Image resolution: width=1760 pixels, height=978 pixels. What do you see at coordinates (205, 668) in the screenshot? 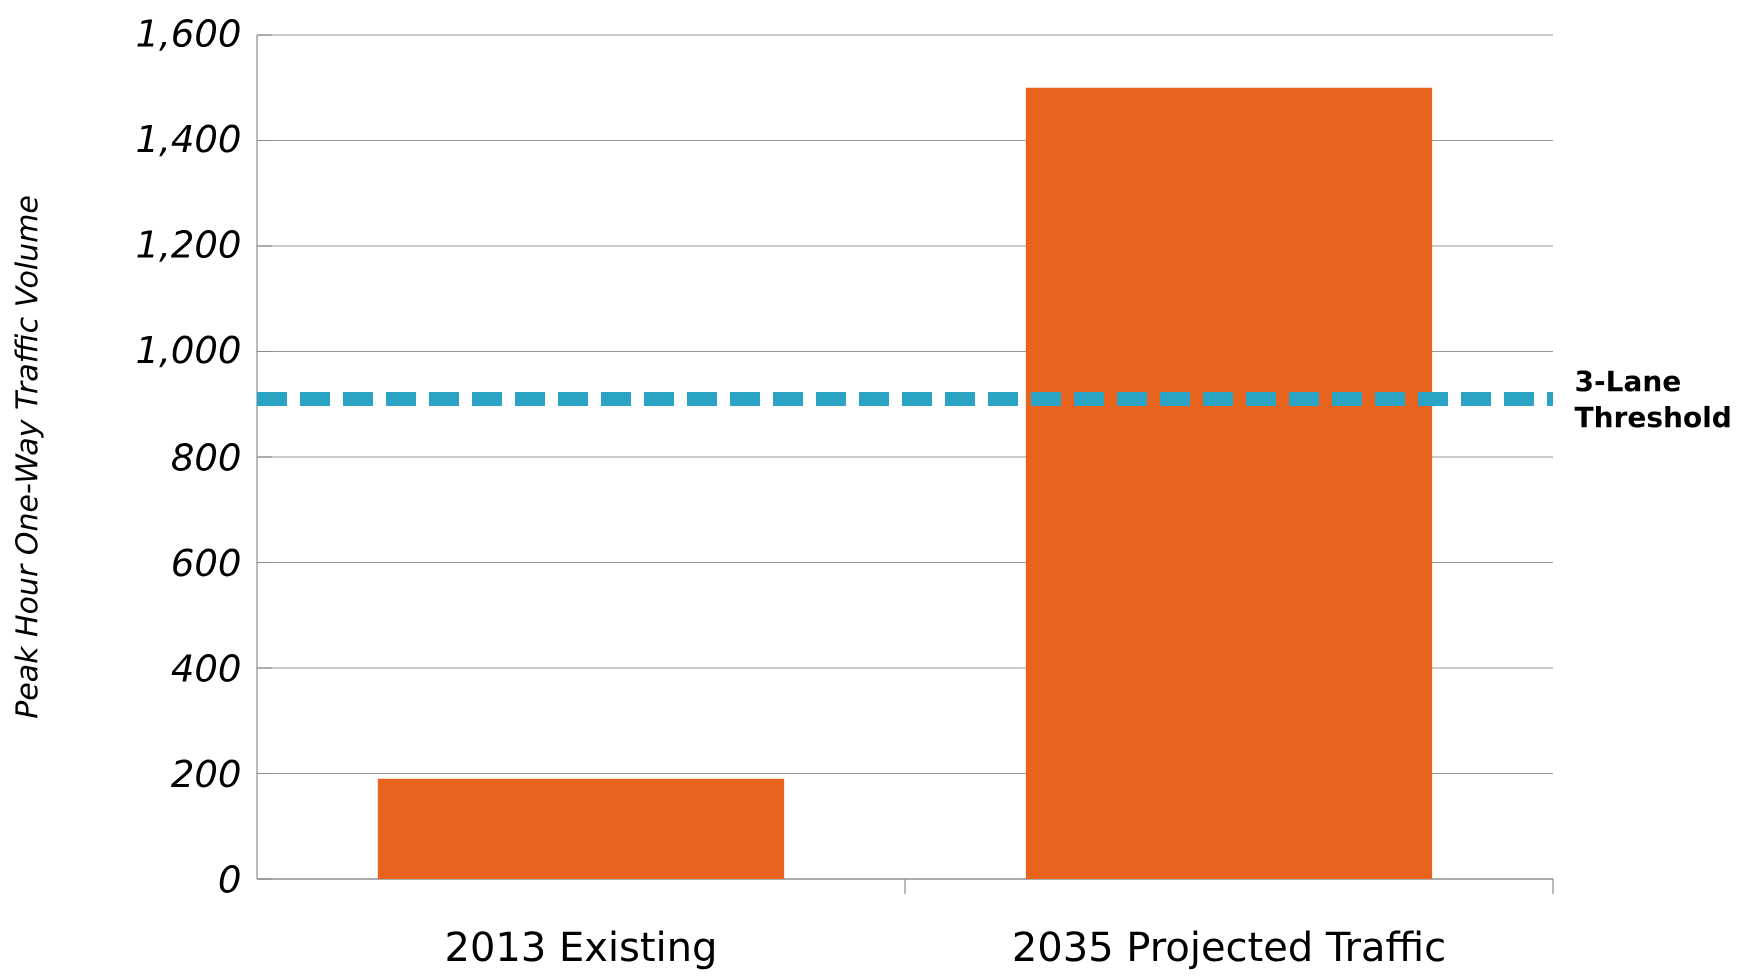
I see `y-tick-label: 400` at bounding box center [205, 668].